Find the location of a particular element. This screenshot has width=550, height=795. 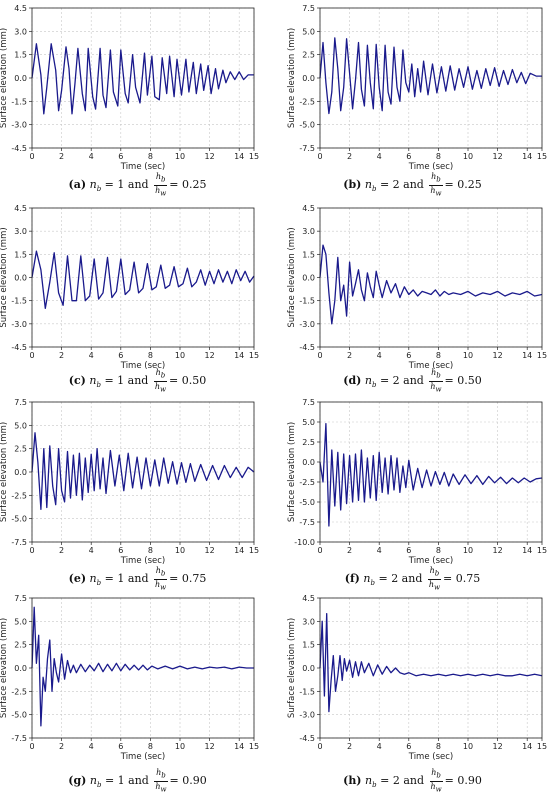

y-tick-label: -2.5 is located at coordinates (19, 691).